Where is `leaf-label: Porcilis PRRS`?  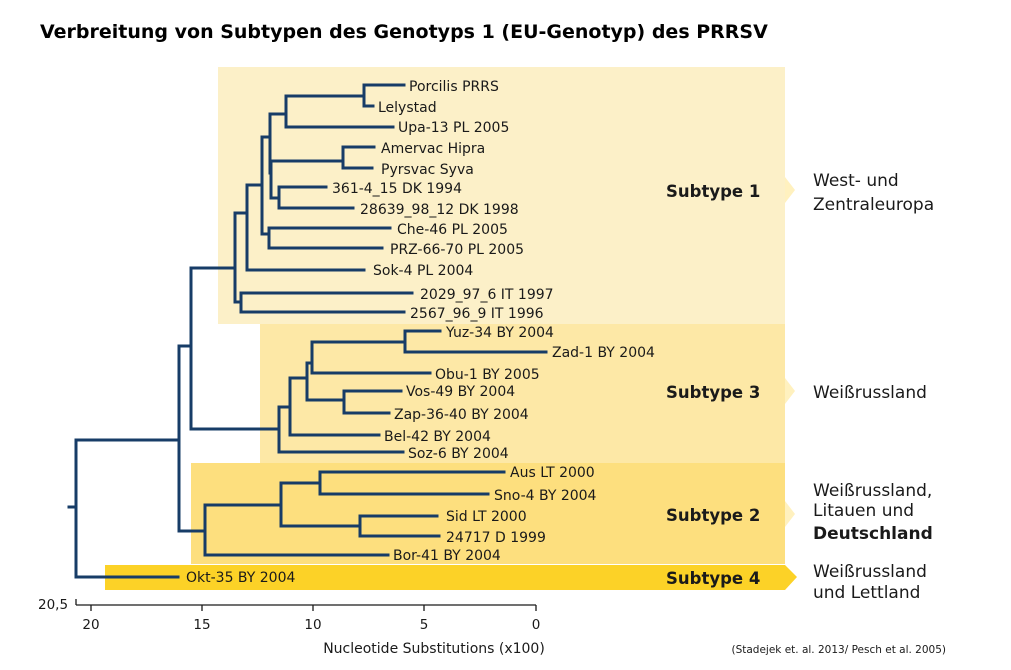 leaf-label: Porcilis PRRS is located at coordinates (454, 87).